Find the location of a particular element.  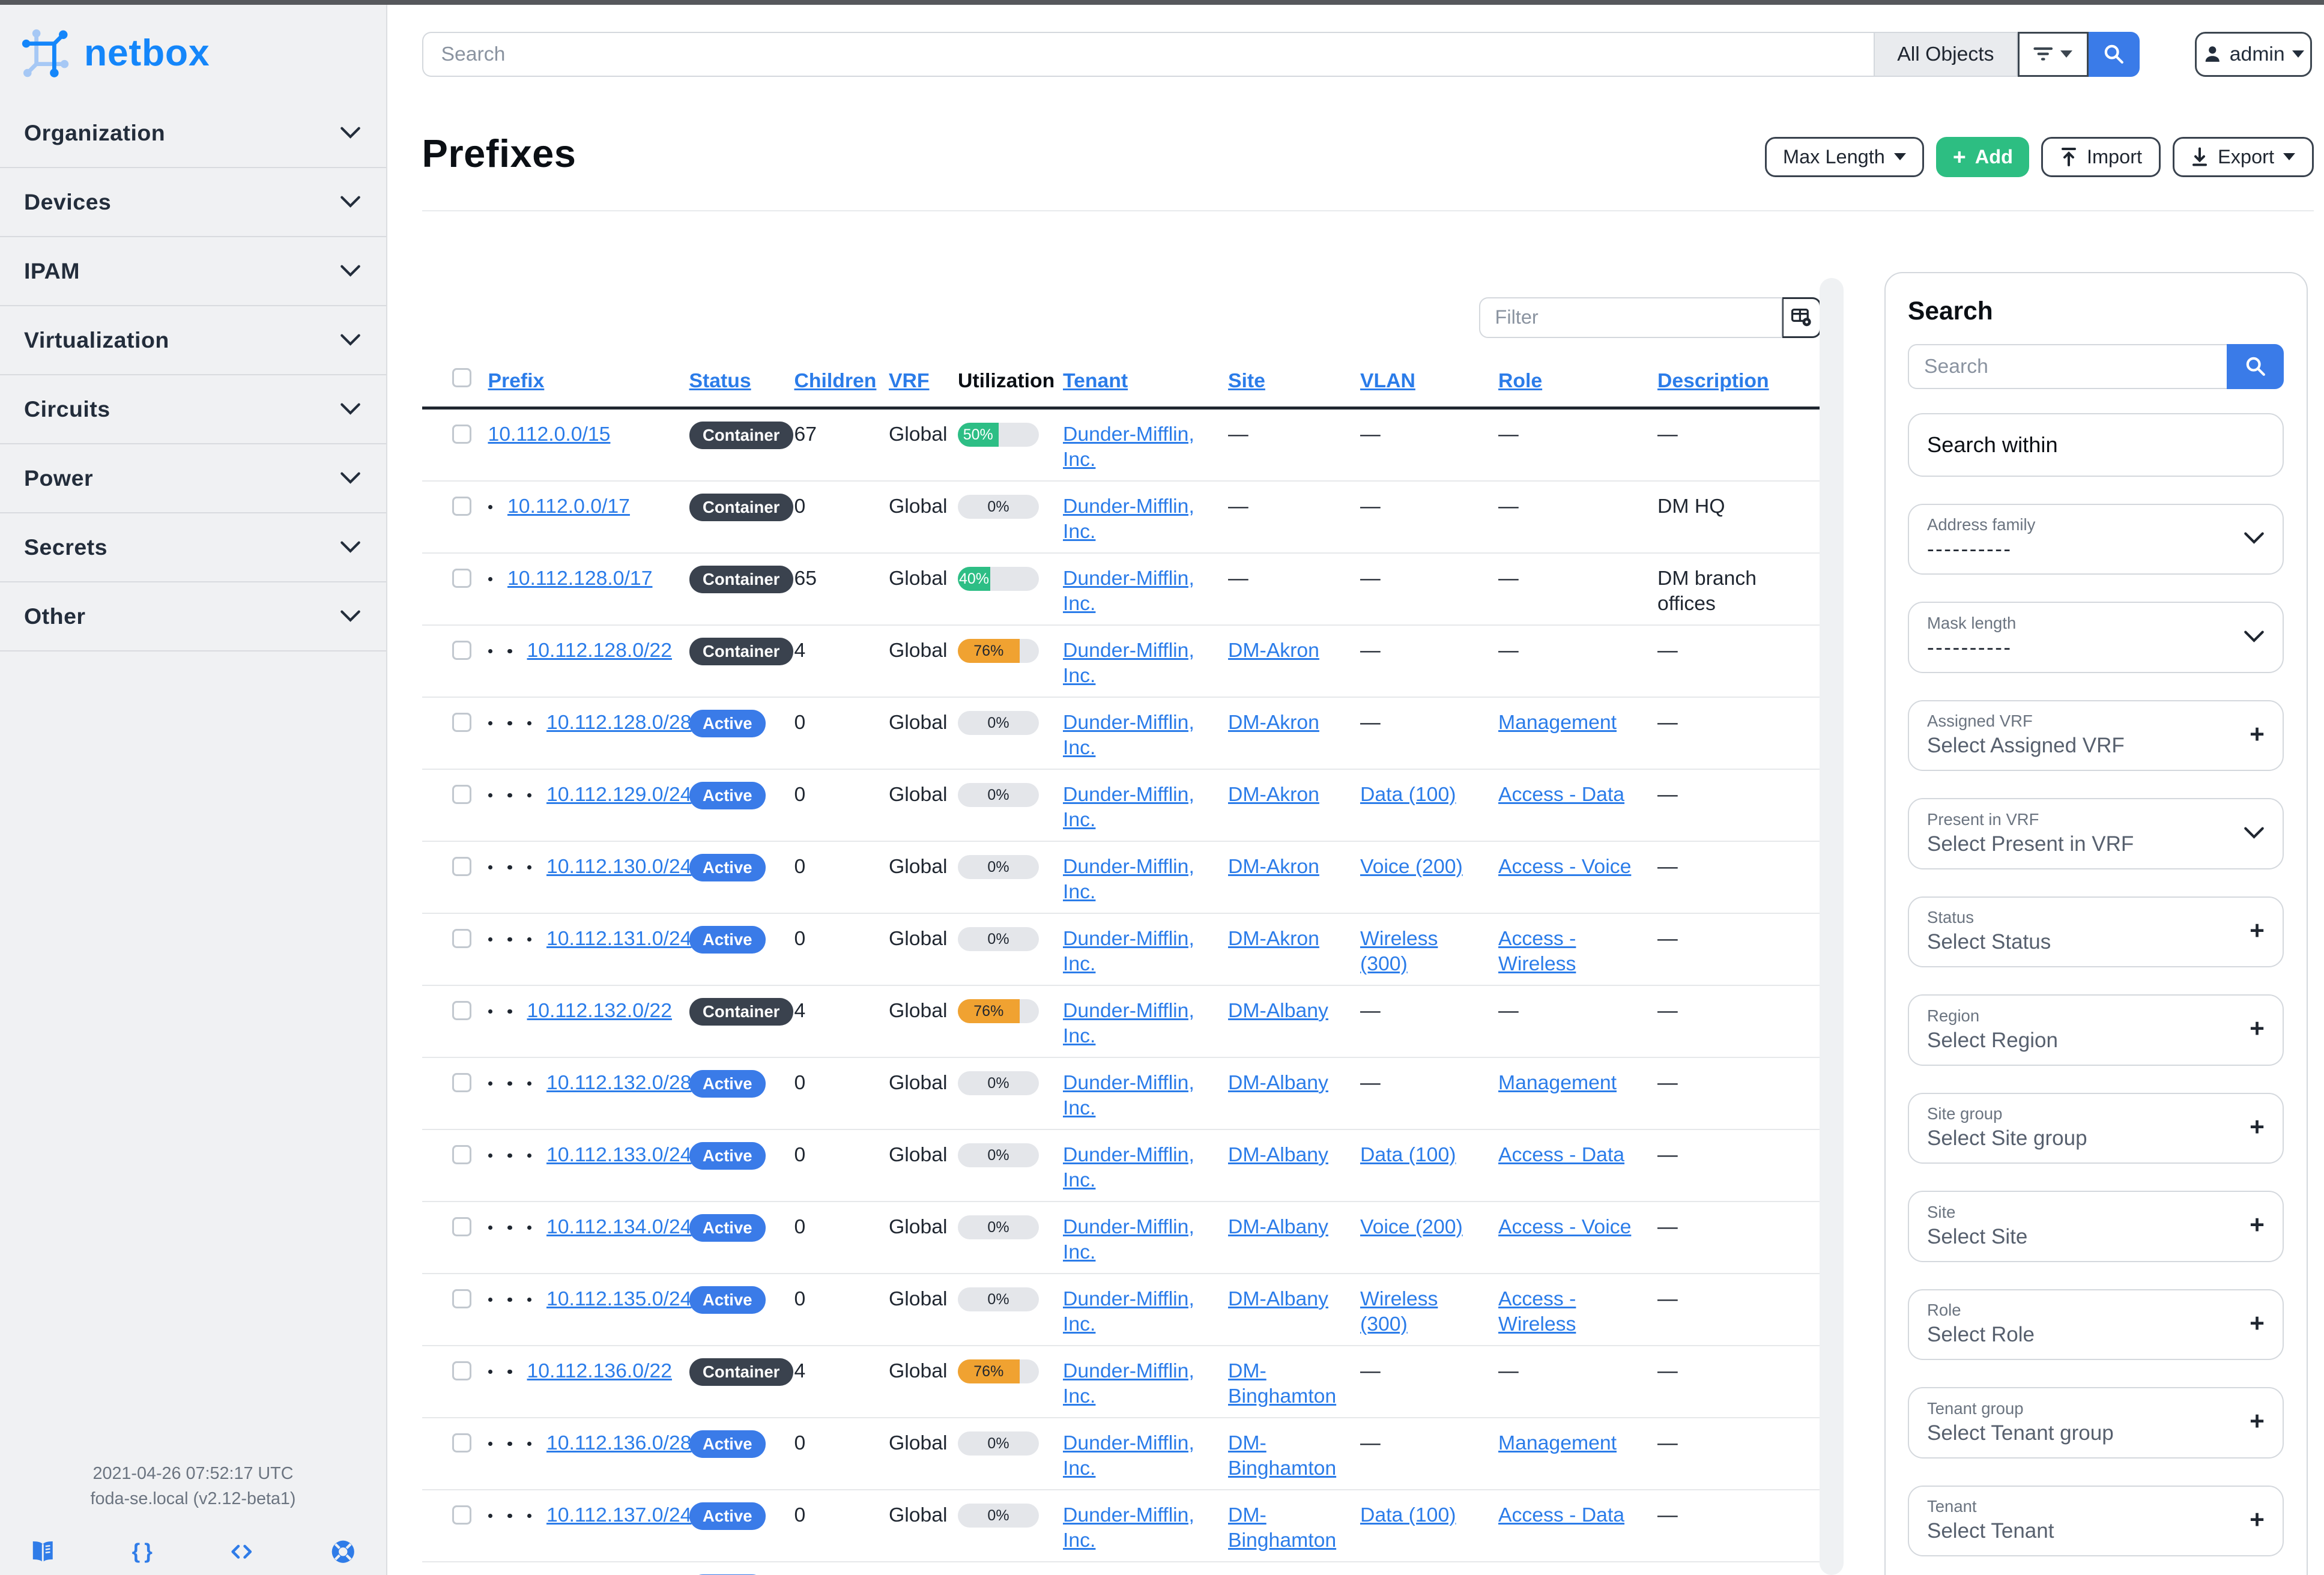

search-filter-dropdown is located at coordinates (2053, 54).